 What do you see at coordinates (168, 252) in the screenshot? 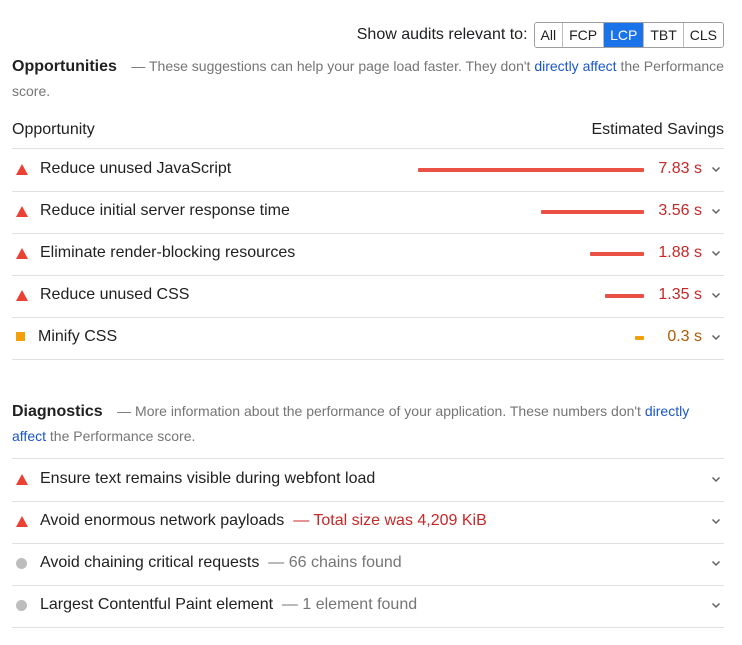
I see `opportunity-label: Eliminate render-blocking resources` at bounding box center [168, 252].